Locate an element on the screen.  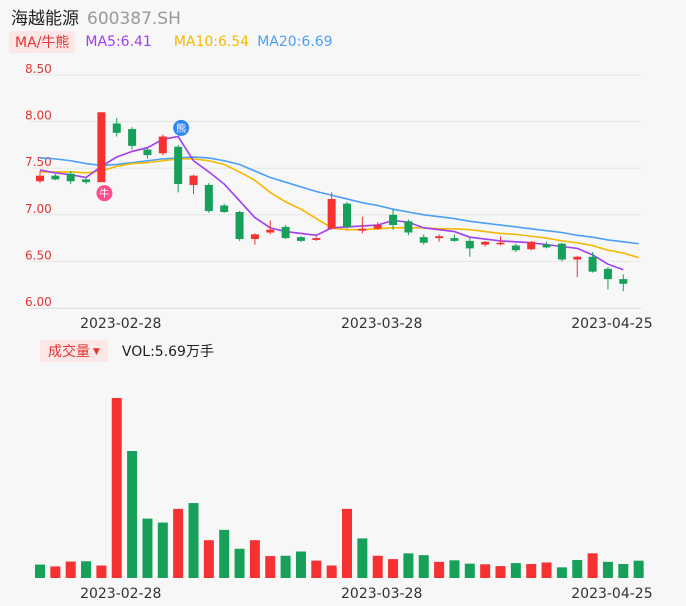
volume-x-tick-label: 2023-03-28 is located at coordinates (381, 594).